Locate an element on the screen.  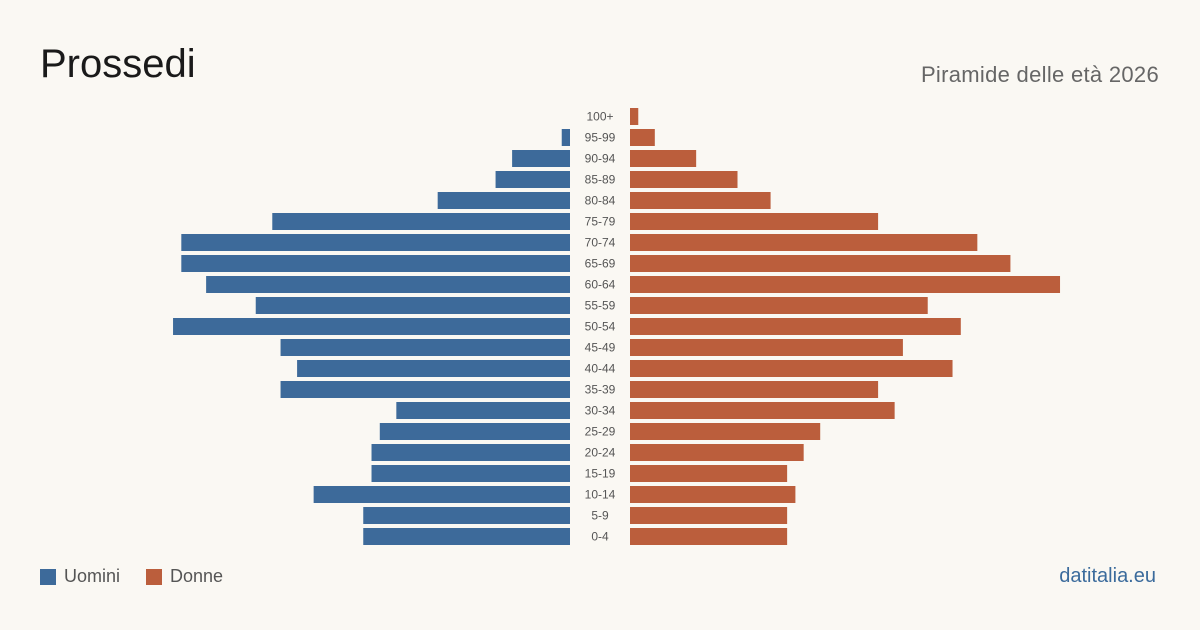
age-label-90-94: 90-94 is located at coordinates (600, 159).